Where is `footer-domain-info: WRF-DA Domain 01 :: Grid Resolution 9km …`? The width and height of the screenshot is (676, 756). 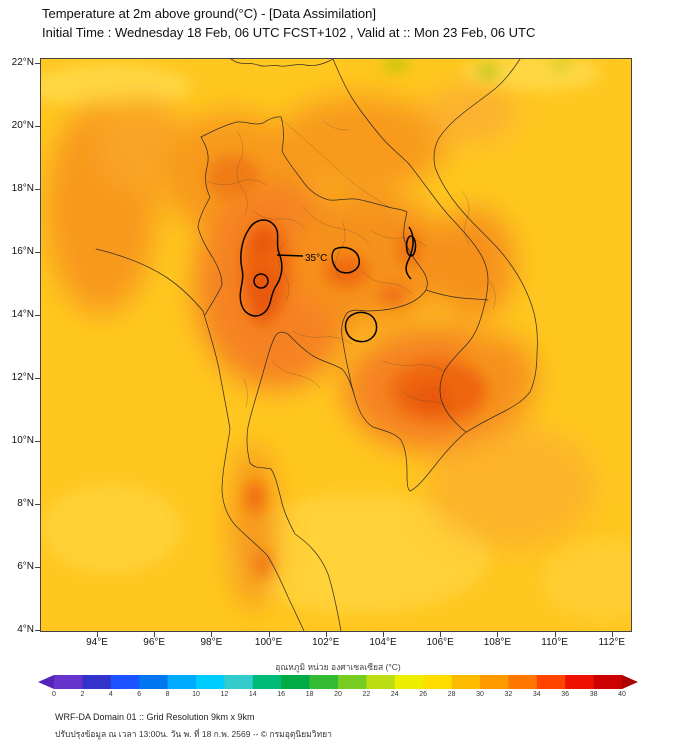
footer-domain-info: WRF-DA Domain 01 :: Grid Resolution 9km … is located at coordinates (155, 717).